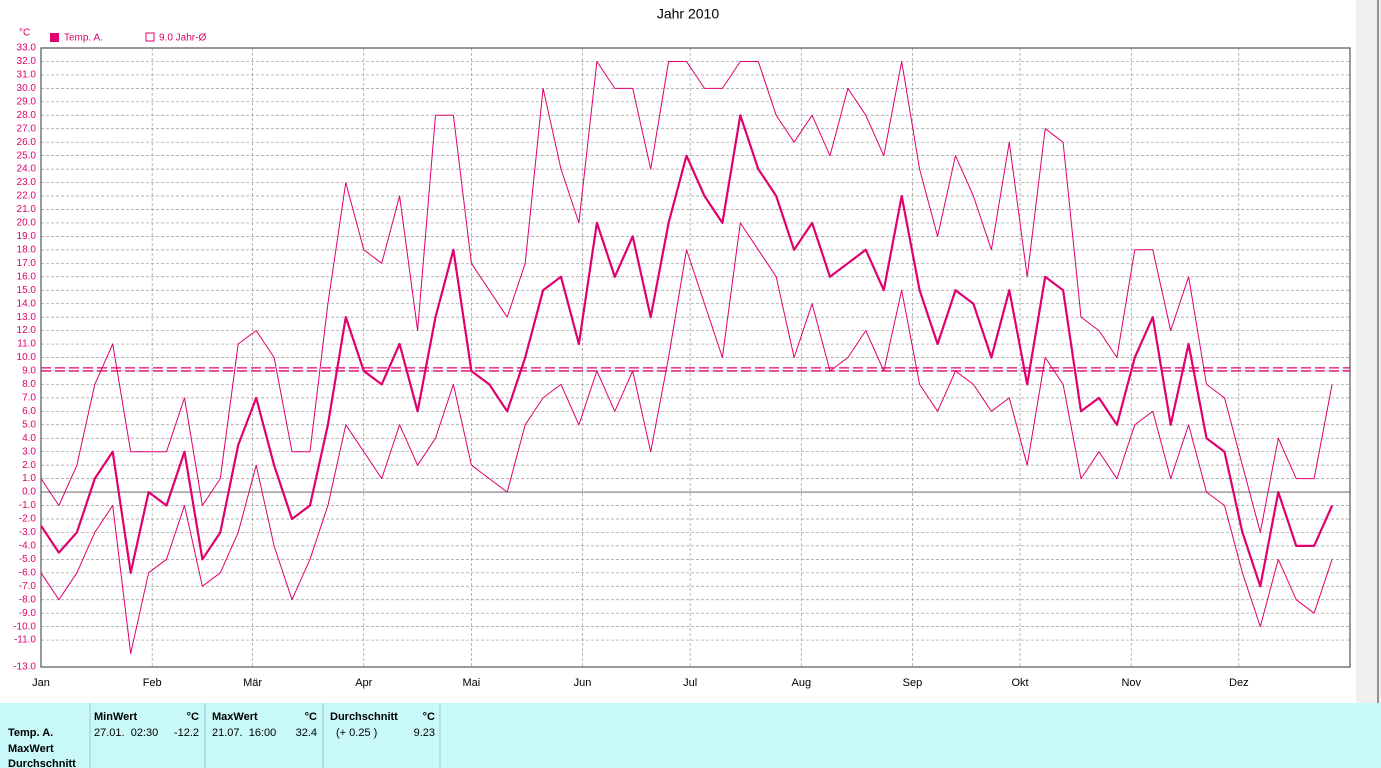 The image size is (1381, 768). What do you see at coordinates (28, 613) in the screenshot?
I see `y-tick-label: -9.0` at bounding box center [28, 613].